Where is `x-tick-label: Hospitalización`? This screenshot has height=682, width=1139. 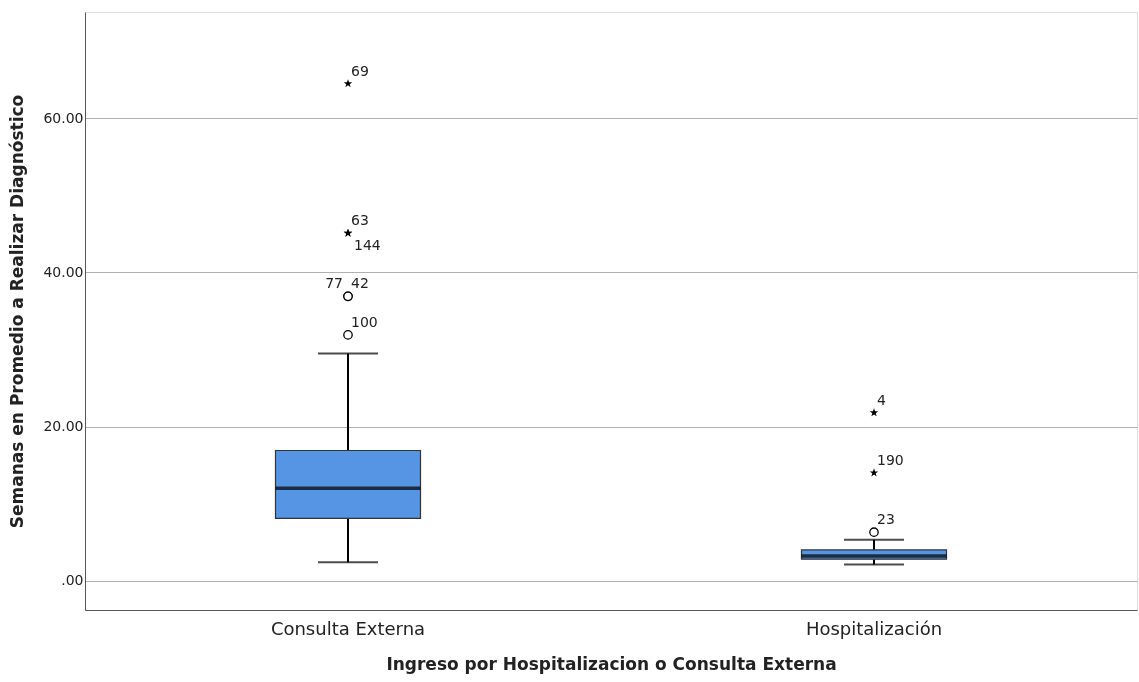
x-tick-label: Hospitalización is located at coordinates (874, 628).